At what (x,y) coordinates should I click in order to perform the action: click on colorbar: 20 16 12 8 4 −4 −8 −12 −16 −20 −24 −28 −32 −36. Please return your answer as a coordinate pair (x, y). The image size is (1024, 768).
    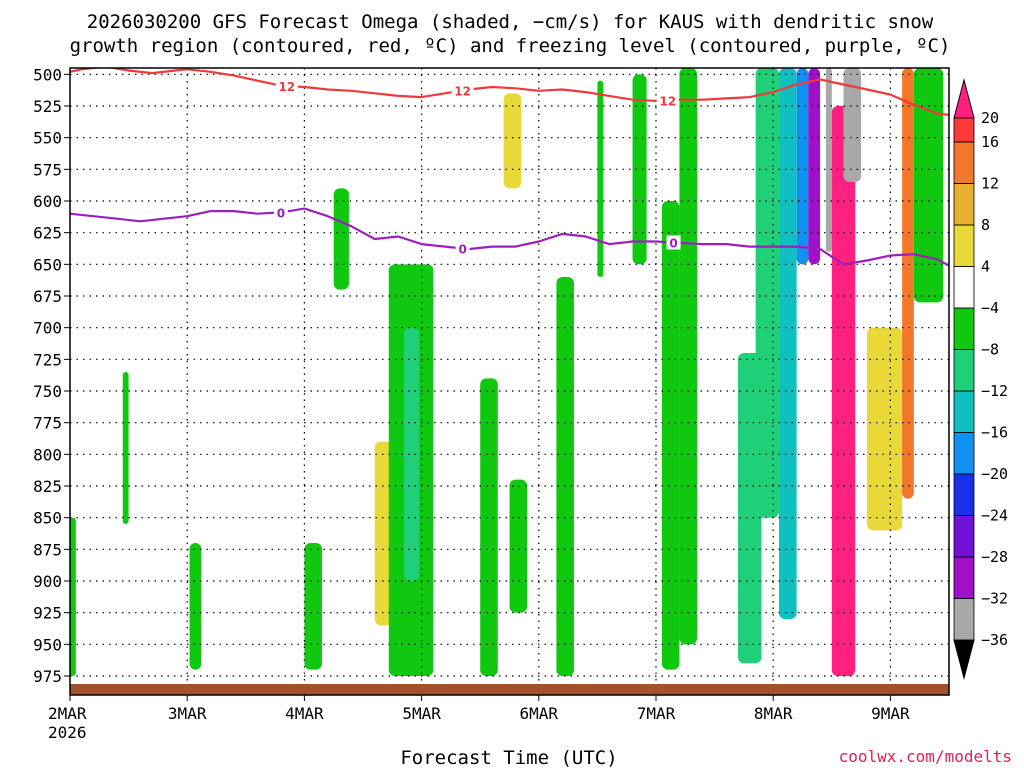
    Looking at the image, I should click on (980, 379).